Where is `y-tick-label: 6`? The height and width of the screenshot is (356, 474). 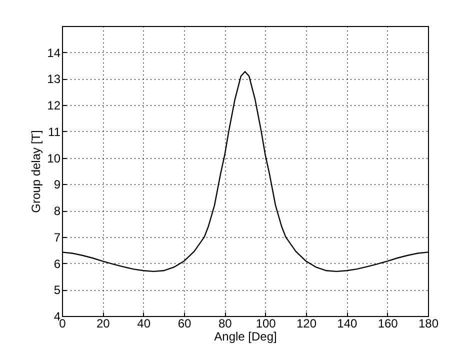 y-tick-label: 6 is located at coordinates (57, 263).